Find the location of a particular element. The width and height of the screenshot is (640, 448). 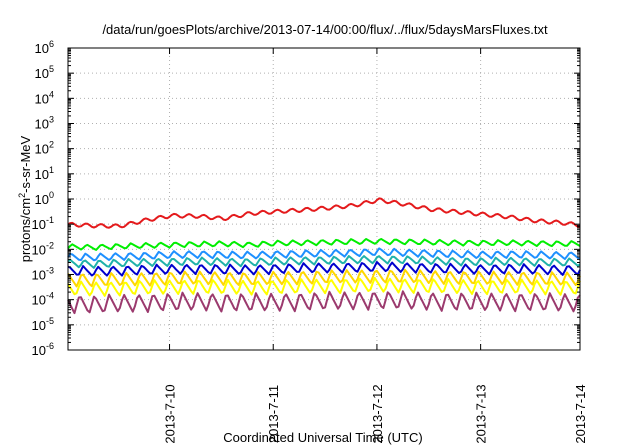

y-tick-label: 10⁻³ is located at coordinates (43, 274).